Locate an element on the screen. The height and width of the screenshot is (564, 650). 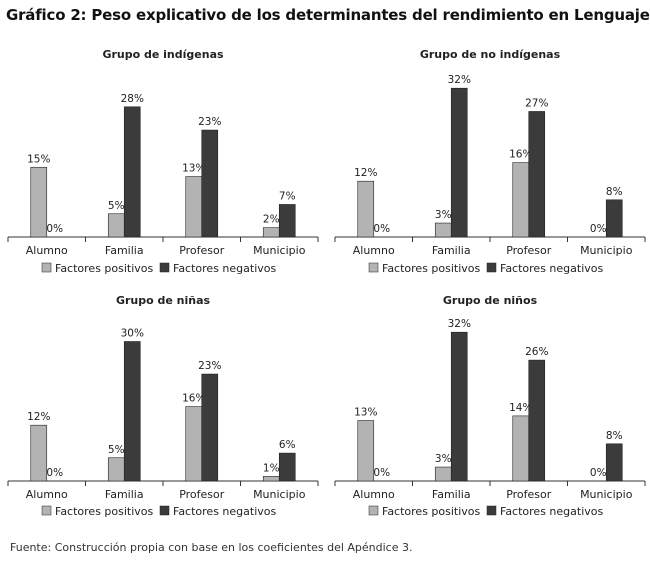
data-label: 1% is located at coordinates (271, 468).